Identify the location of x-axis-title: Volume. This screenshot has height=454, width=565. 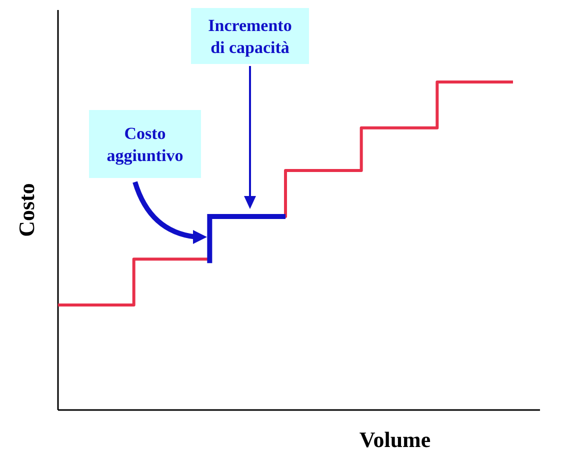
(395, 439).